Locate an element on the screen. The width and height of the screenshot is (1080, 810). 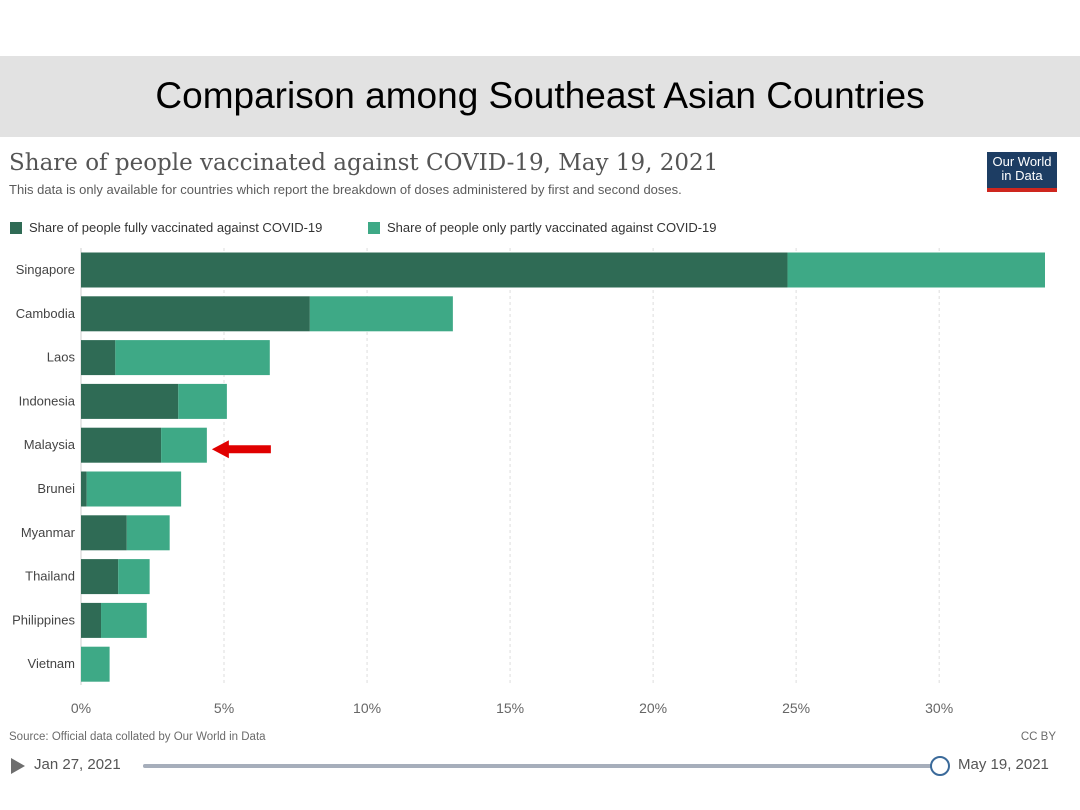
x-tick-label: 30% is located at coordinates (939, 708).